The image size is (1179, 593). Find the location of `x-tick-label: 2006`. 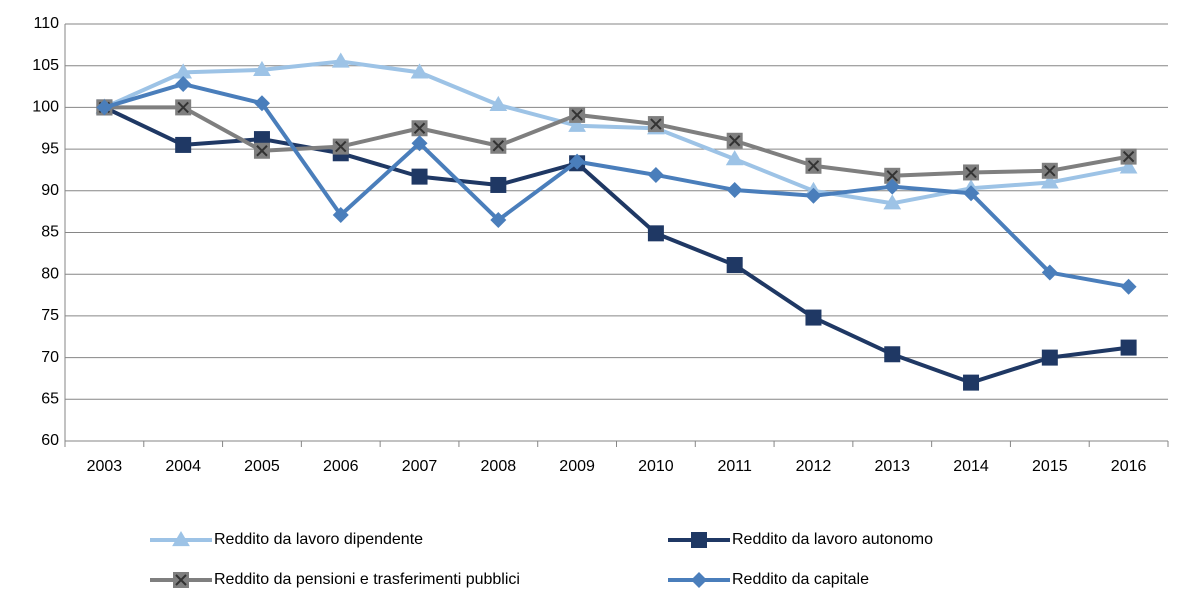

x-tick-label: 2006 is located at coordinates (341, 466).